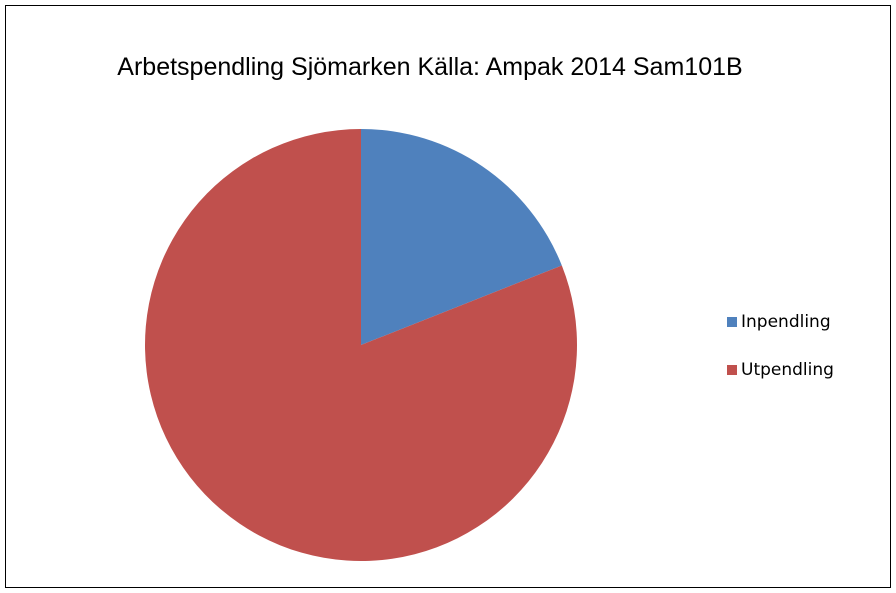 This screenshot has width=896, height=593. Describe the element at coordinates (787, 370) in the screenshot. I see `legend-label: Utpendling` at that location.